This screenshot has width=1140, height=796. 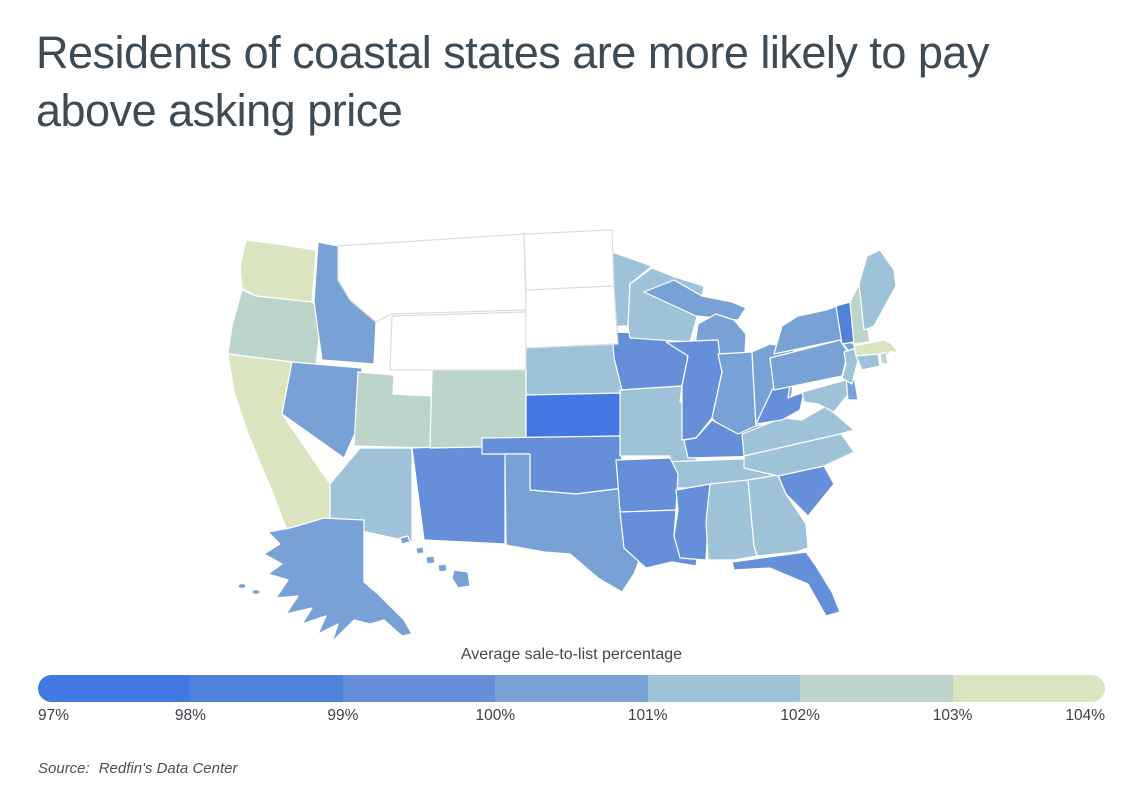 What do you see at coordinates (495, 715) in the screenshot?
I see `legend-tick-100%: 100%` at bounding box center [495, 715].